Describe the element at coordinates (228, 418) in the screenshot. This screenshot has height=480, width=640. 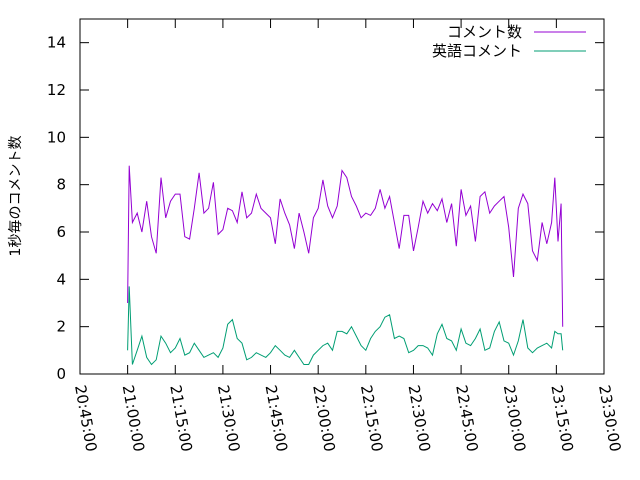
I see `x-tick-label: 21:30:00` at that location.